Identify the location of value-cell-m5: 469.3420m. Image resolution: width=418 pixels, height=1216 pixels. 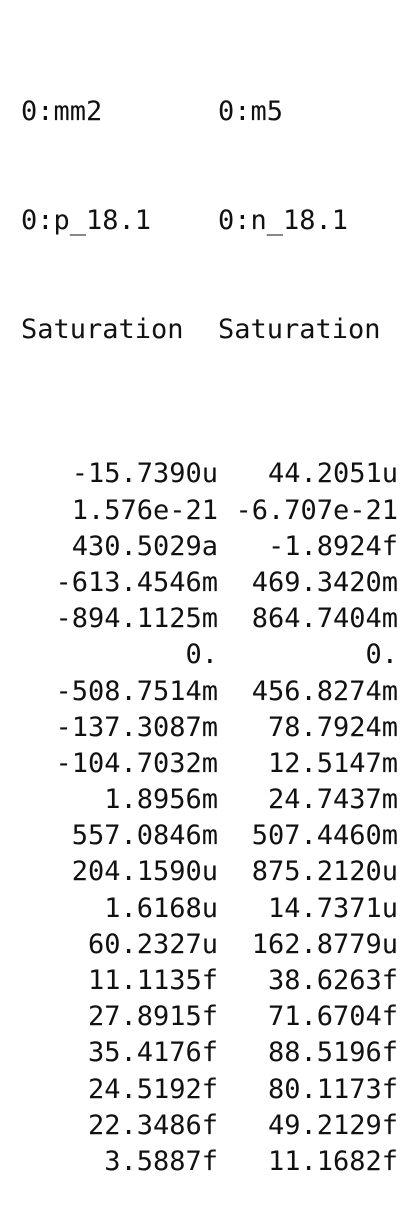
(324, 582).